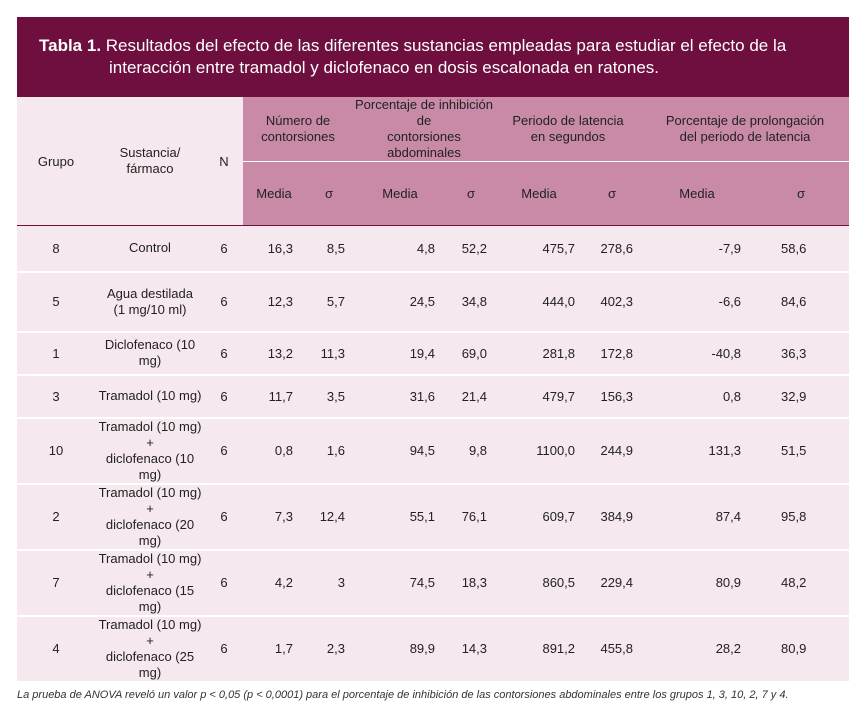 Image resolution: width=864 pixels, height=718 pixels. What do you see at coordinates (801, 353) in the screenshot?
I see `cell-prolongacion-sigma: 36,3` at bounding box center [801, 353].